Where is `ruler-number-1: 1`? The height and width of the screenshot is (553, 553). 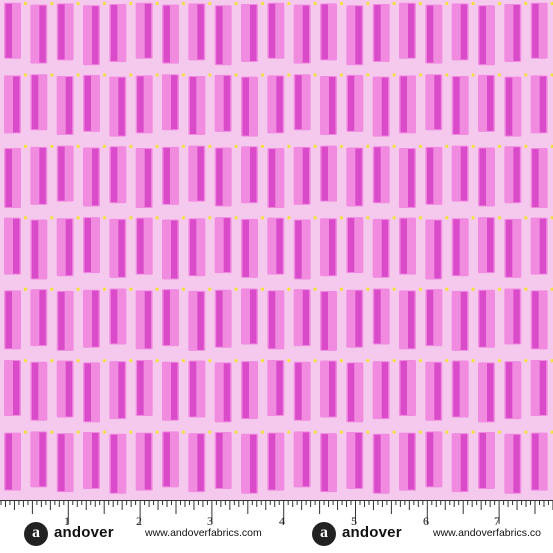
ruler-number-1: 1 is located at coordinates (67, 521).